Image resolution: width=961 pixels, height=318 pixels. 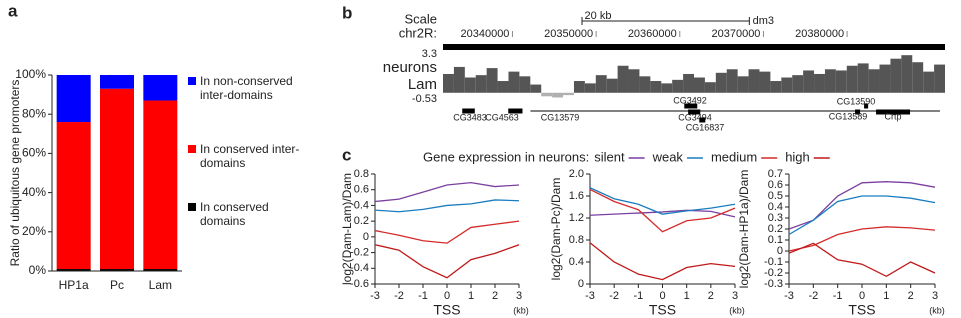 What do you see at coordinates (447, 296) in the screenshot?
I see `x-tick-label: 0` at bounding box center [447, 296].